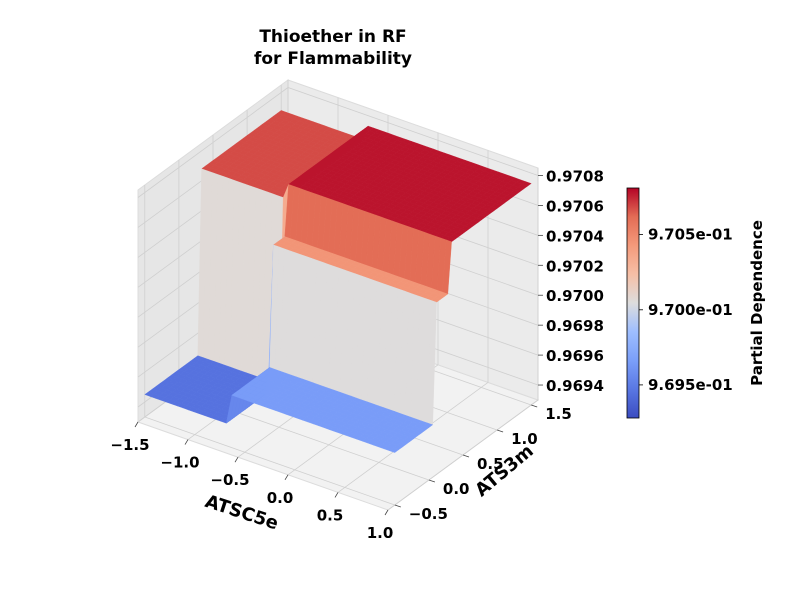  I want to click on x-tick-label: 1.0, so click(380, 533).